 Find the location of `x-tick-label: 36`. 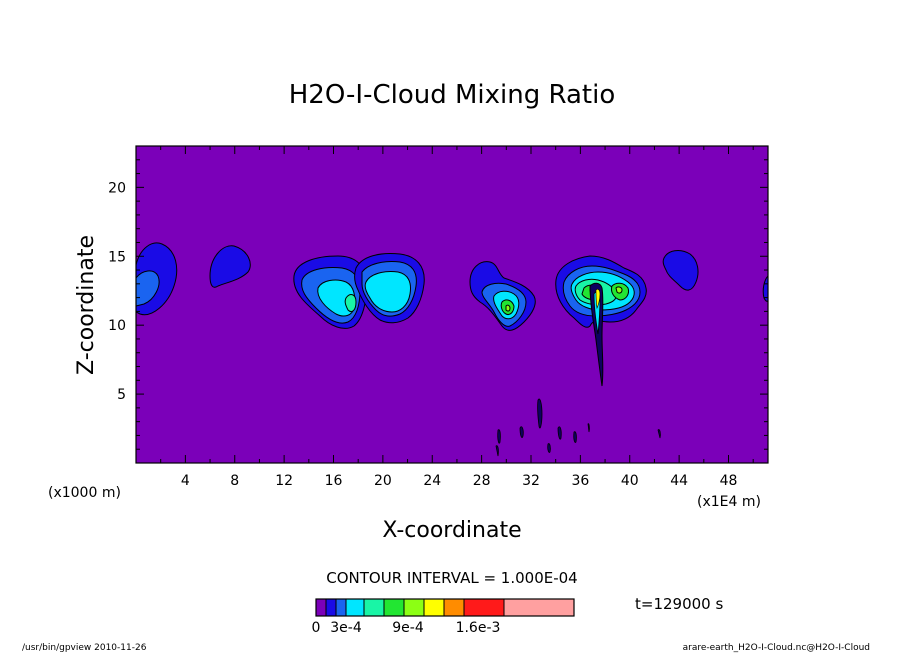

x-tick-label: 36 is located at coordinates (580, 481).